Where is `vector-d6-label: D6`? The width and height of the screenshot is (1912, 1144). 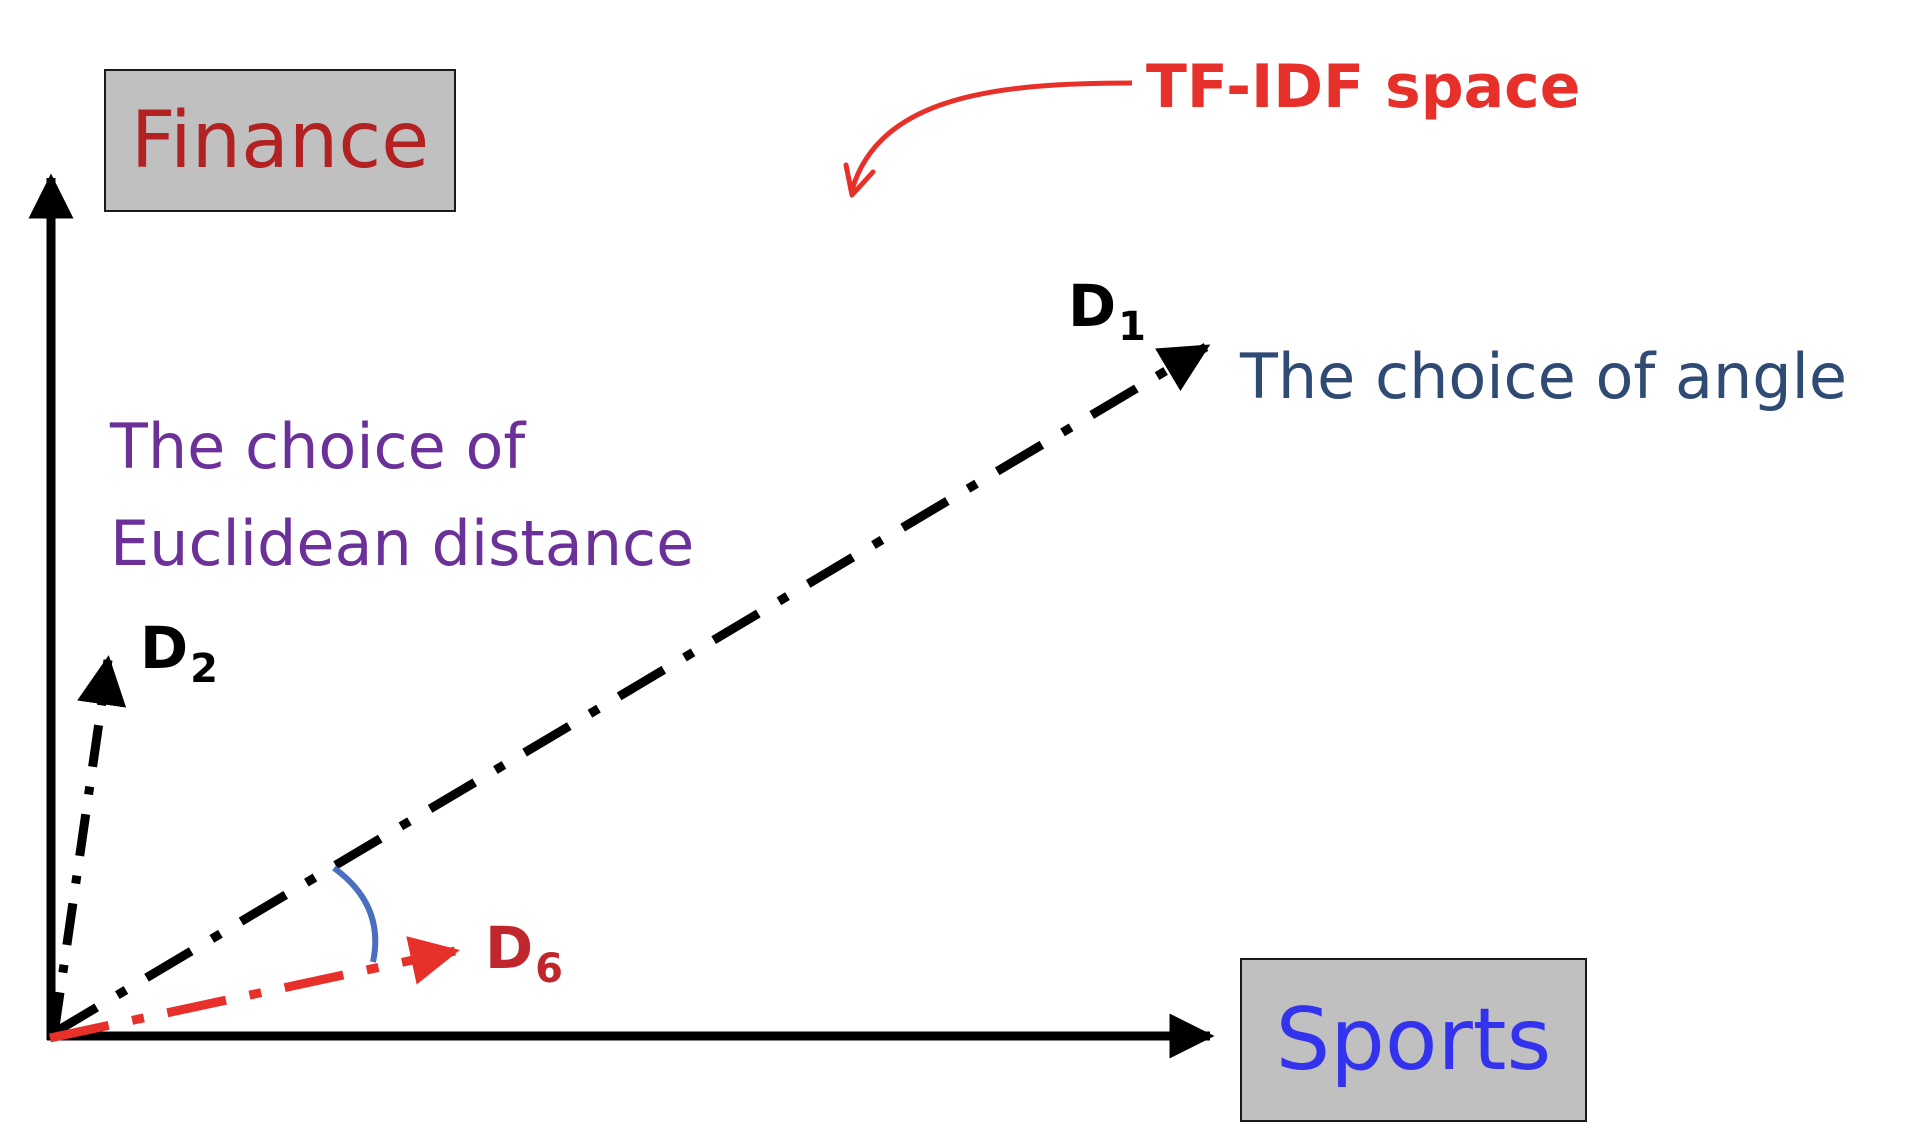
vector-d6-label: D6 is located at coordinates (524, 953).